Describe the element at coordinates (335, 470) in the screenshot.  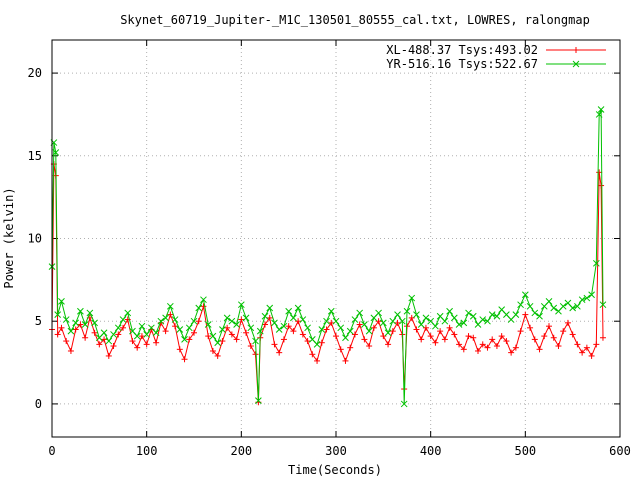
I see `x-axis-label: Time(Seconds)` at that location.